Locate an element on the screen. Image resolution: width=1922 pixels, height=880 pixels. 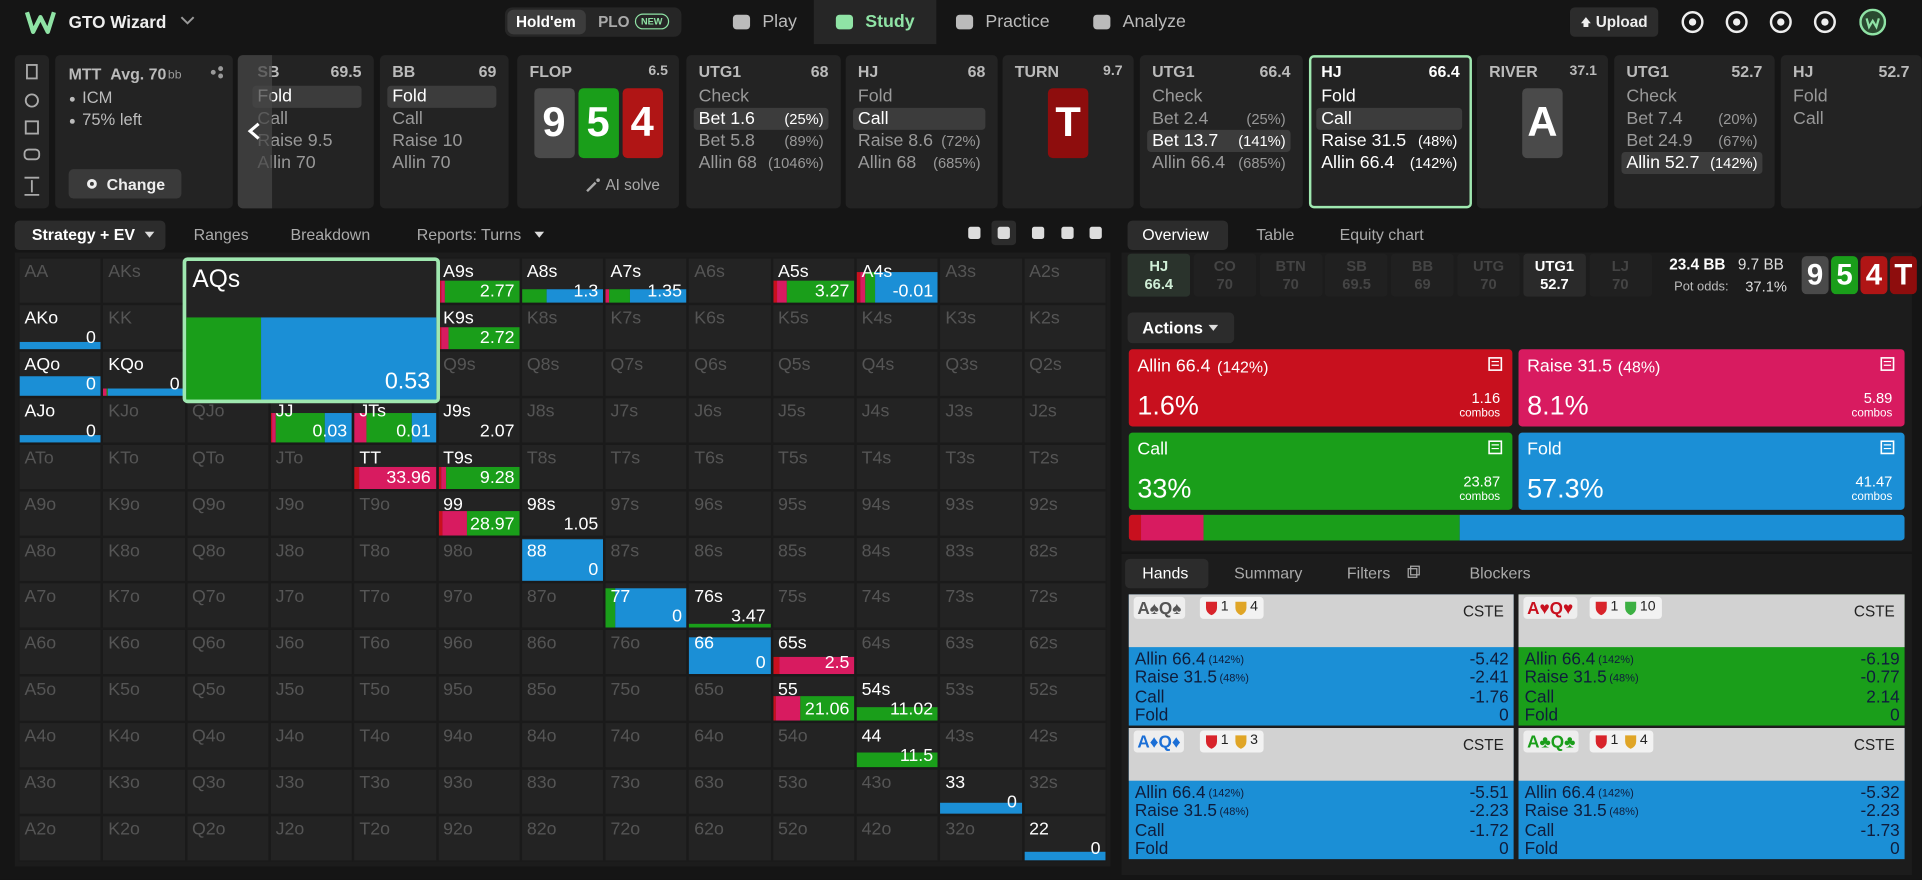
hand-cell: 43o is located at coordinates (897, 792).